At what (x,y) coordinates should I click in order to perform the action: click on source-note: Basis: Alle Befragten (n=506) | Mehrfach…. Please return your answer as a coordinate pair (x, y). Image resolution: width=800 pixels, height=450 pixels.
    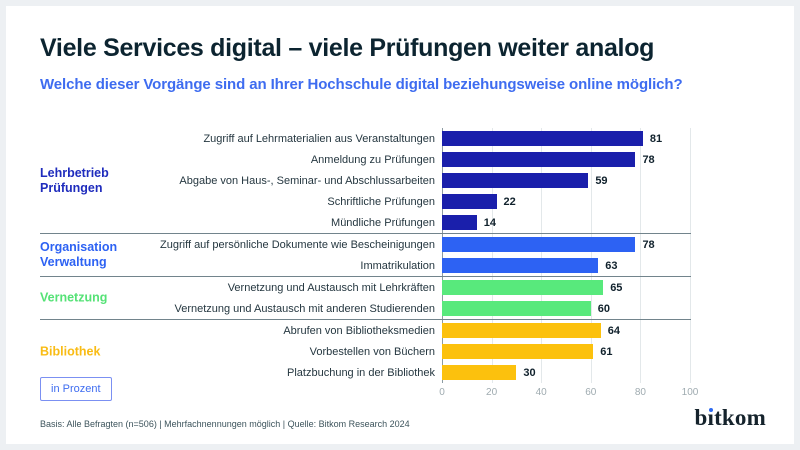
    Looking at the image, I should click on (225, 424).